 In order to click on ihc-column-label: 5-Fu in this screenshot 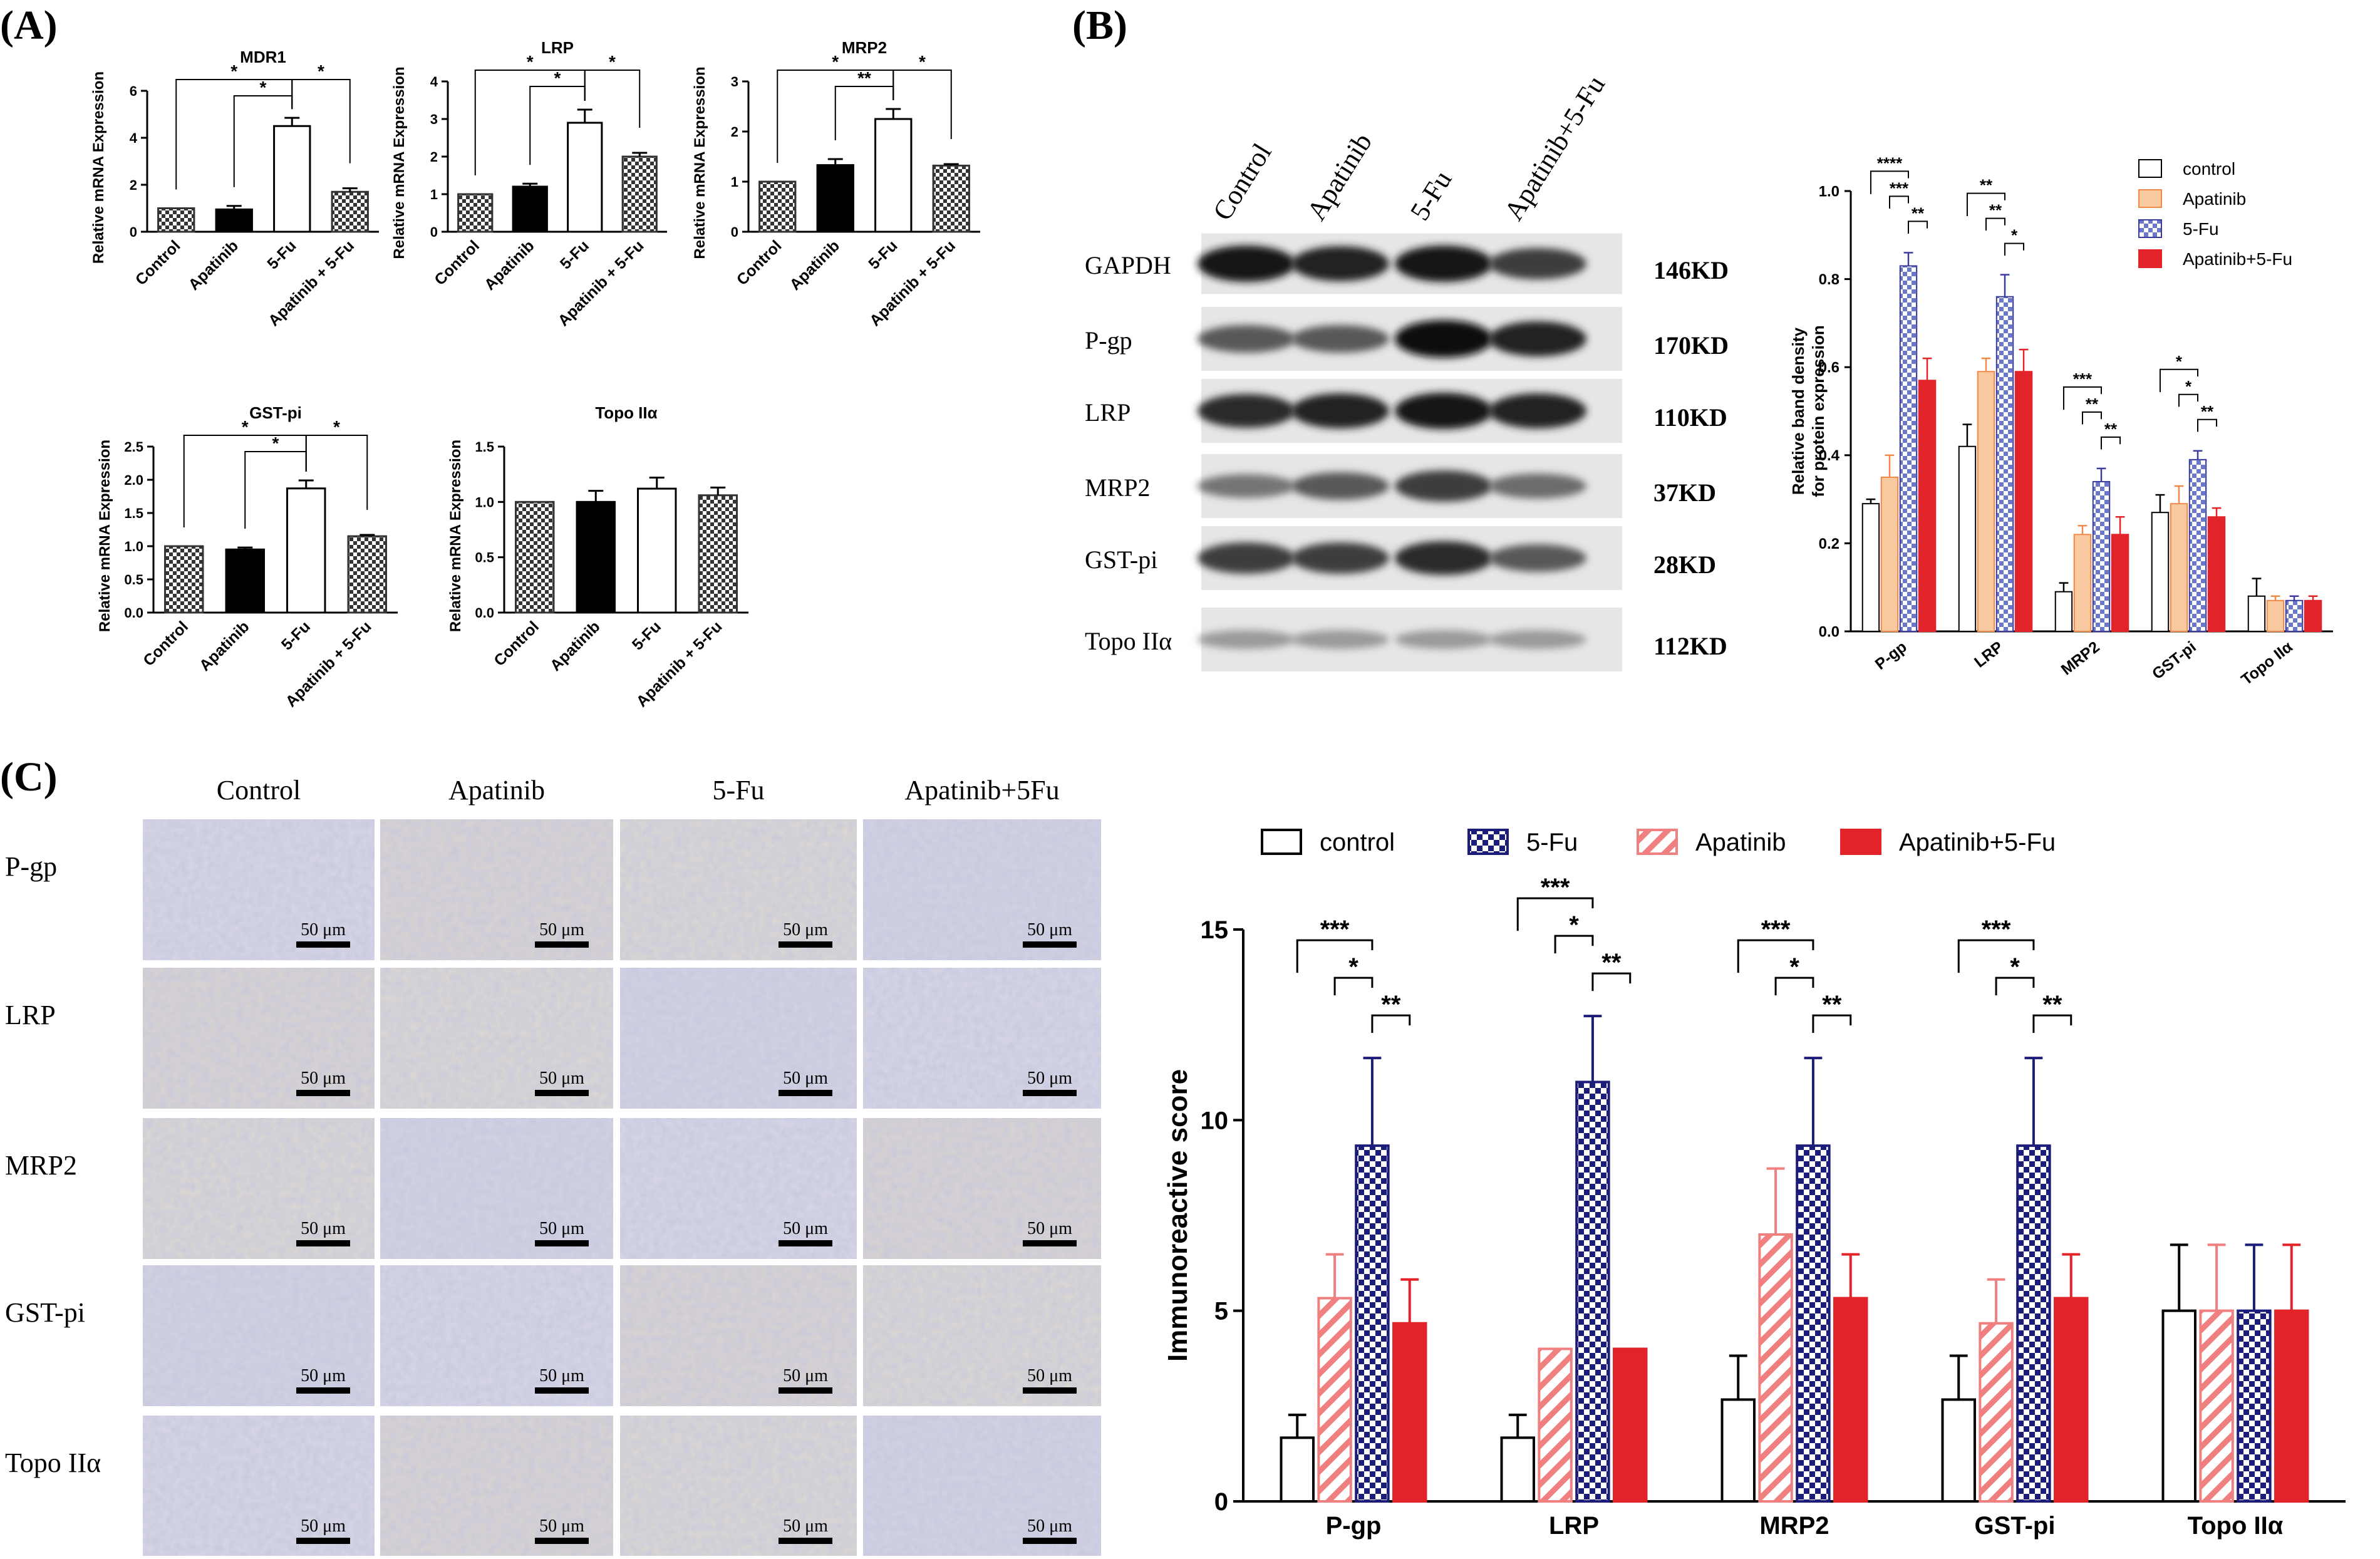, I will do `click(738, 790)`.